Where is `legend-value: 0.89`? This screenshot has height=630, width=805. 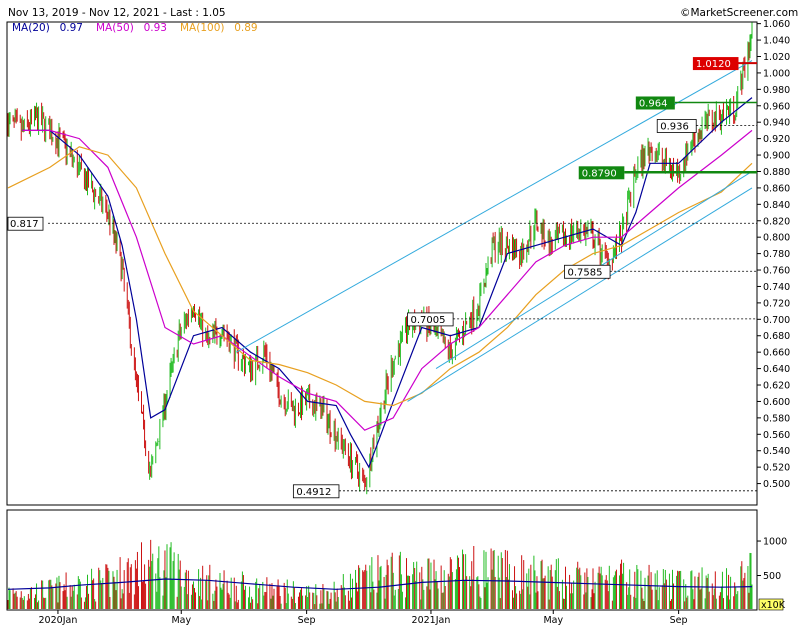
legend-value: 0.89 is located at coordinates (245, 28).